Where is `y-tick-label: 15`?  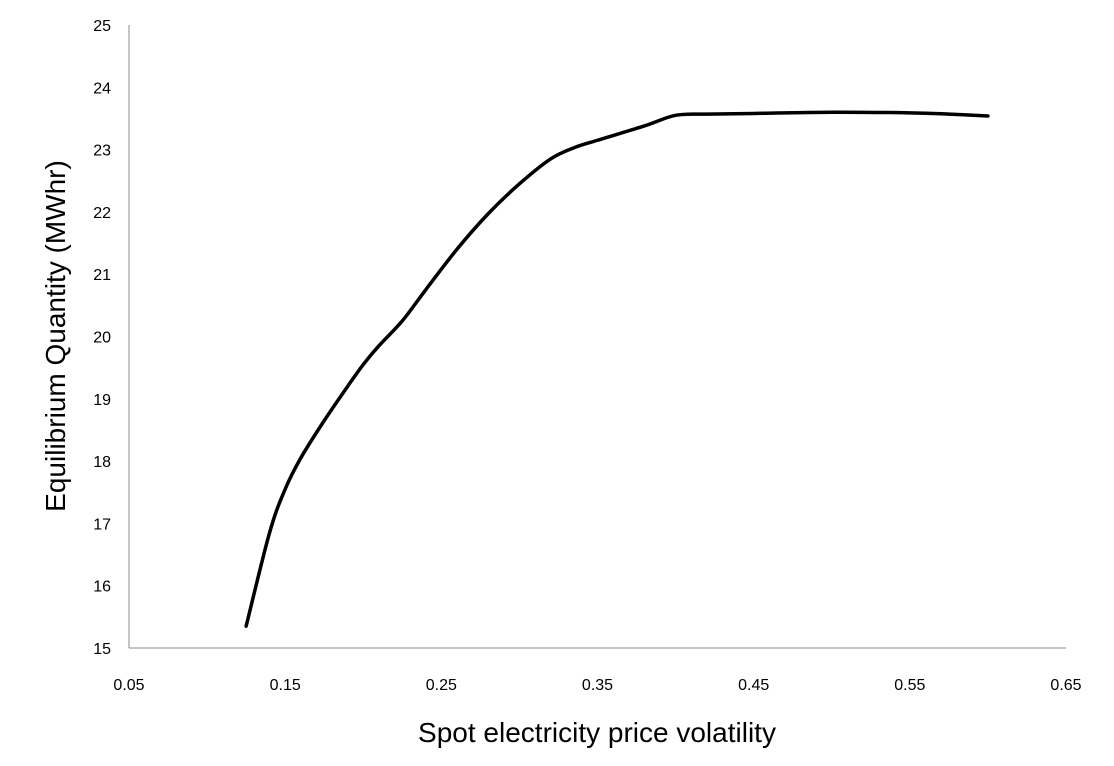 y-tick-label: 15 is located at coordinates (102, 649).